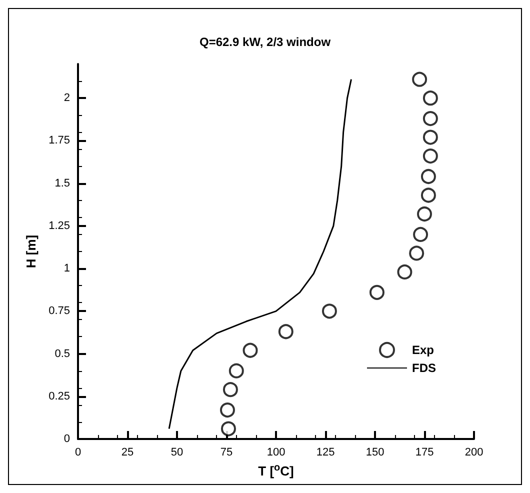 The width and height of the screenshot is (530, 493). I want to click on y-tick-label: 0.25, so click(59, 396).